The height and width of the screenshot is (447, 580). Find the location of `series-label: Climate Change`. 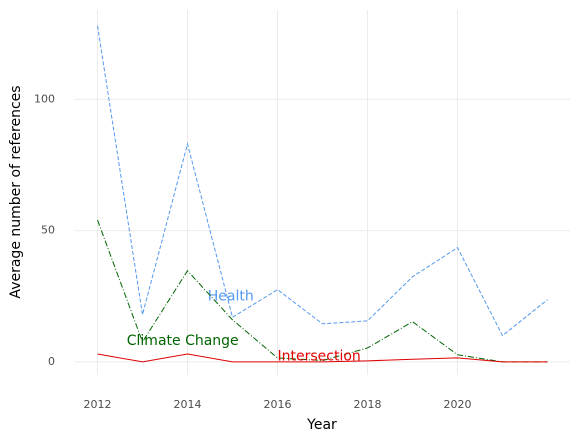

series-label: Climate Change is located at coordinates (183, 341).